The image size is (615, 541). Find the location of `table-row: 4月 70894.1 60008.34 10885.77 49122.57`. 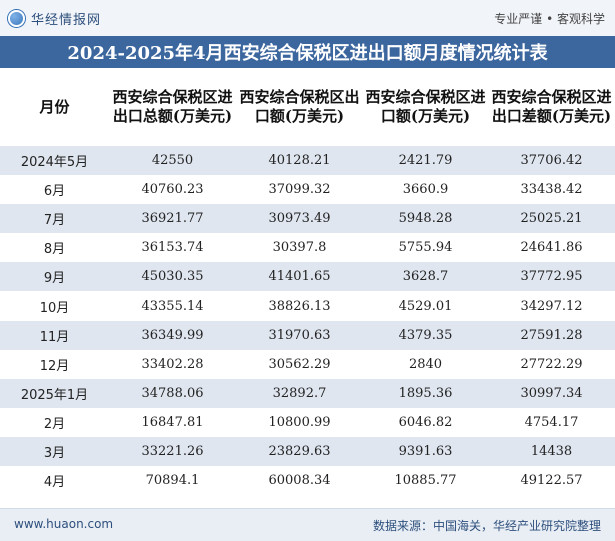

table-row: 4月 70894.1 60008.34 10885.77 49122.57 is located at coordinates (307, 481).